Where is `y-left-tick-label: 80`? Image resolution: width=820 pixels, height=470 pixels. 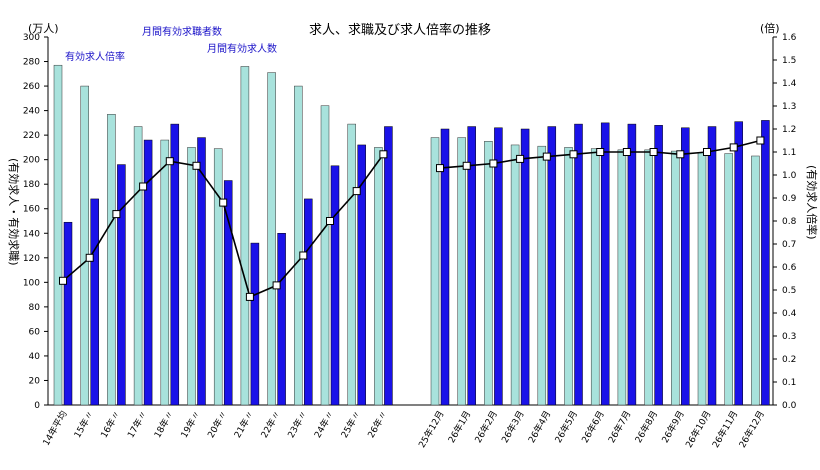
y-left-tick-label: 80 is located at coordinates (35, 308).